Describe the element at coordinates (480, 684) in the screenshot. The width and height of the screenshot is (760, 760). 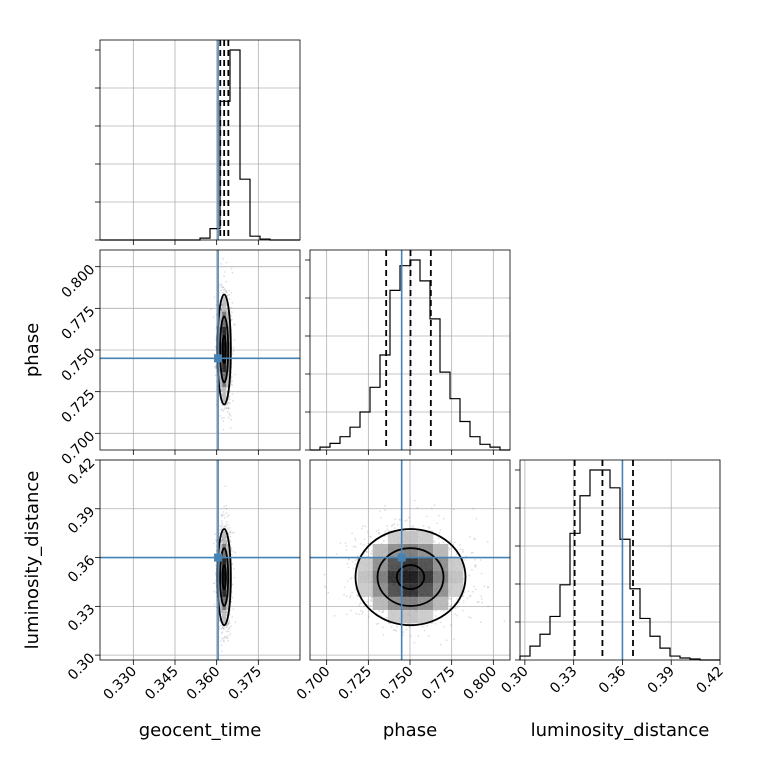
I see `x-tick-label-phase: 0.800` at that location.